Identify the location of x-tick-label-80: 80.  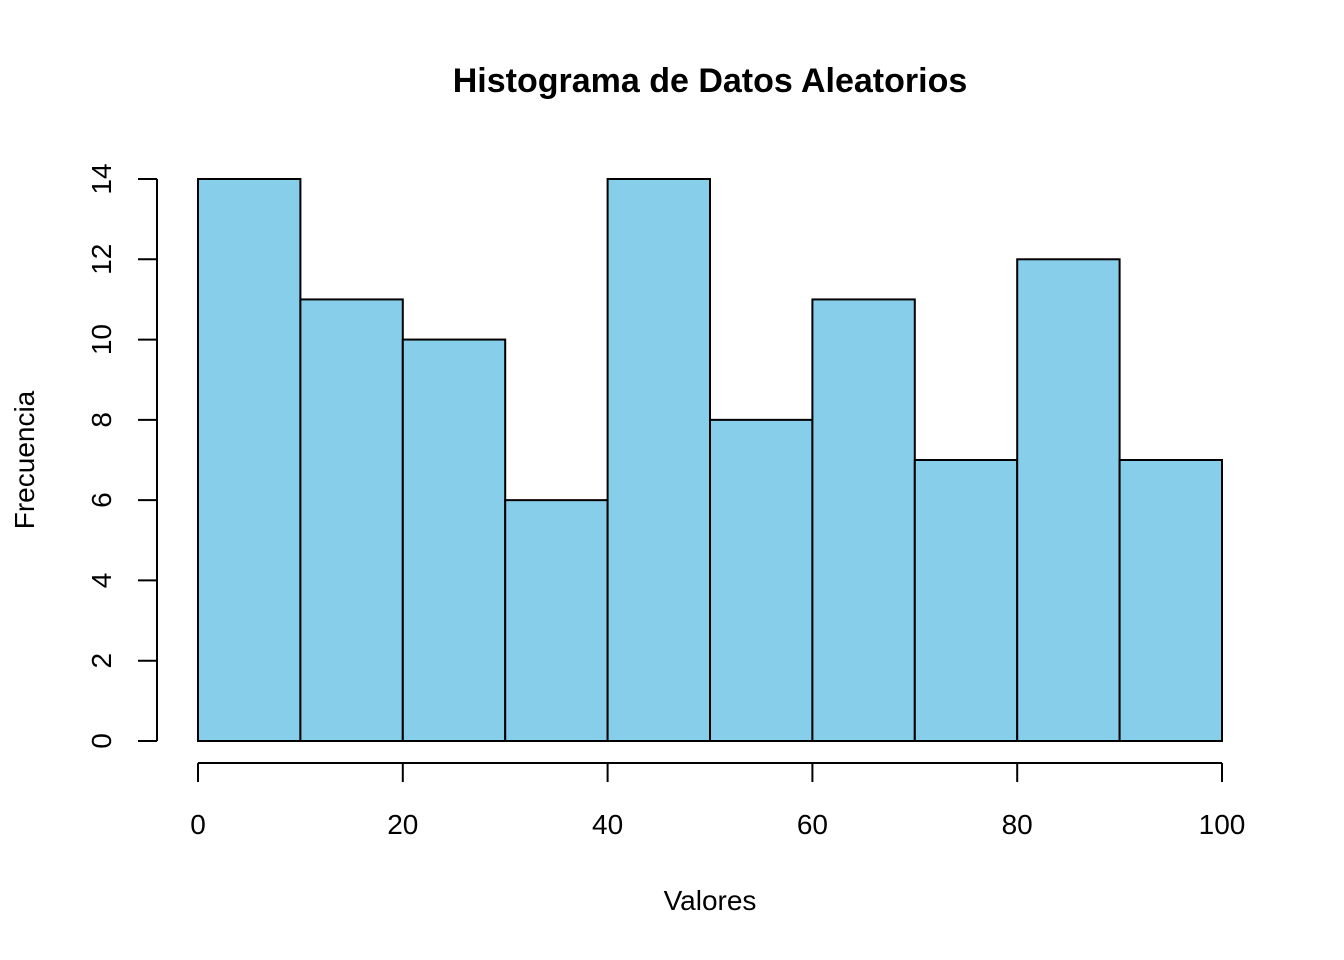
(1017, 824).